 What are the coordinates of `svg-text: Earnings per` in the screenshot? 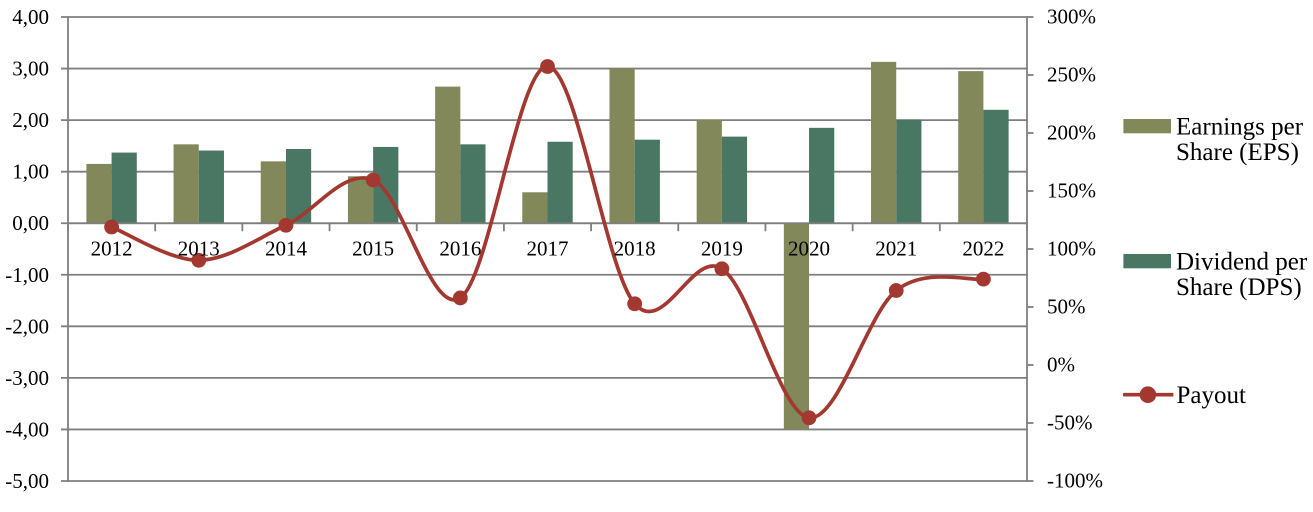 It's located at (1240, 127).